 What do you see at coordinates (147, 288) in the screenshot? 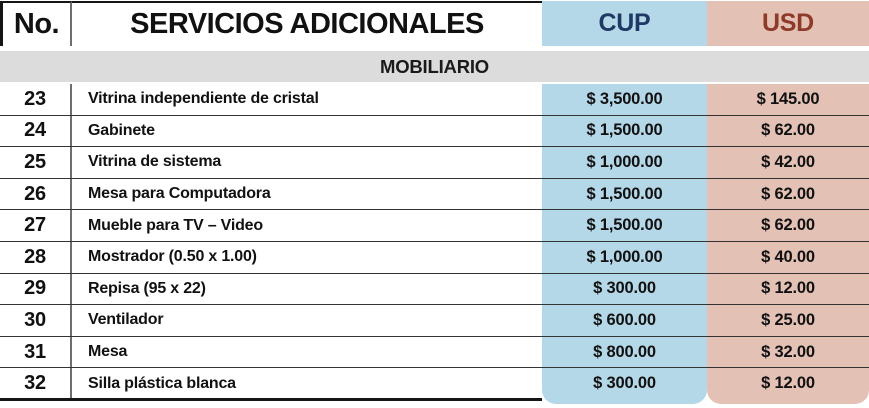
I see `row-service-name: Repisa (95 x 22)` at bounding box center [147, 288].